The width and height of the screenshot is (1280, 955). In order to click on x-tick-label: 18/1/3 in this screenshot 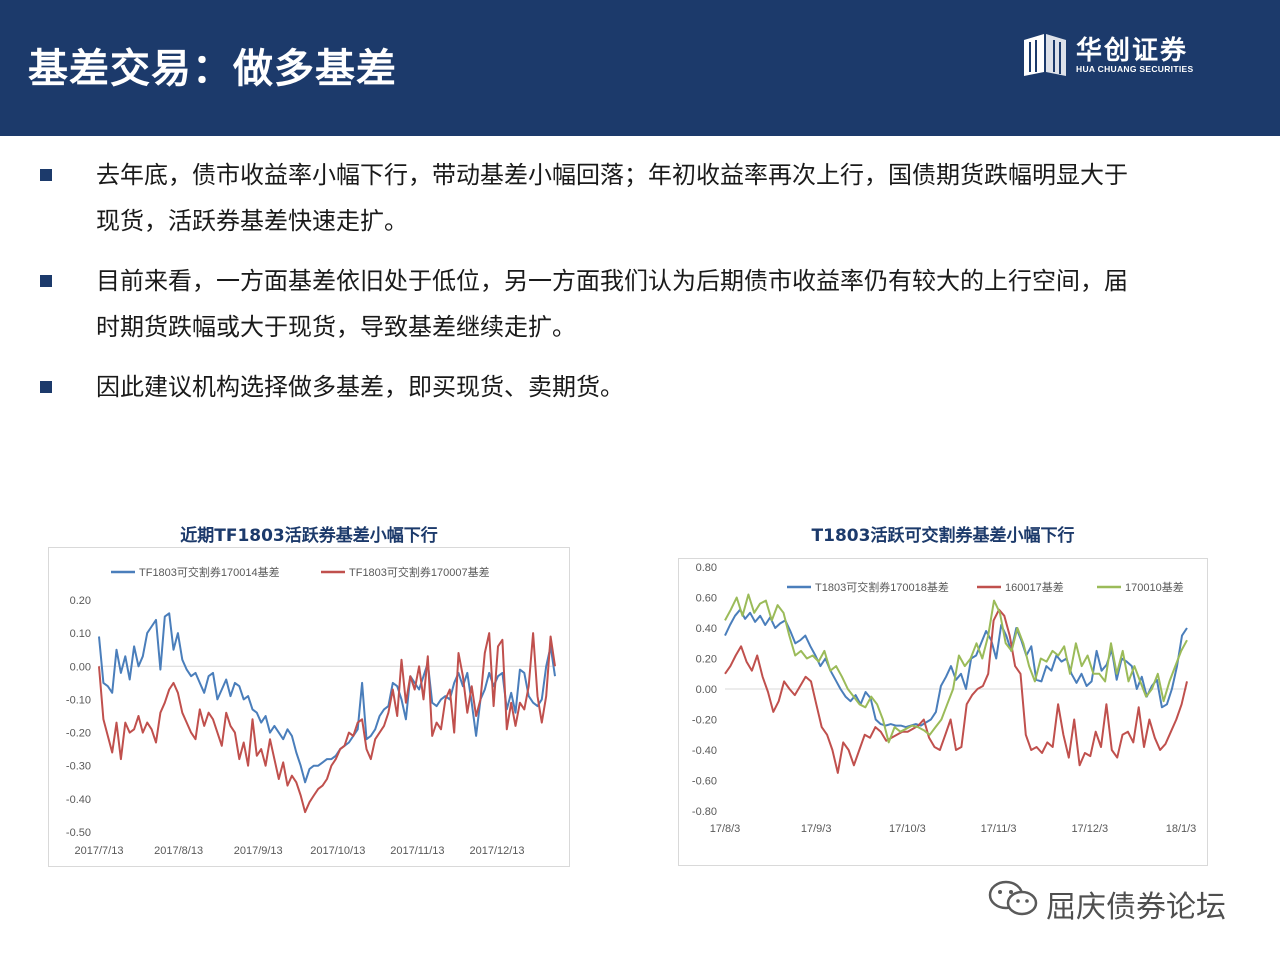, I will do `click(1181, 829)`.